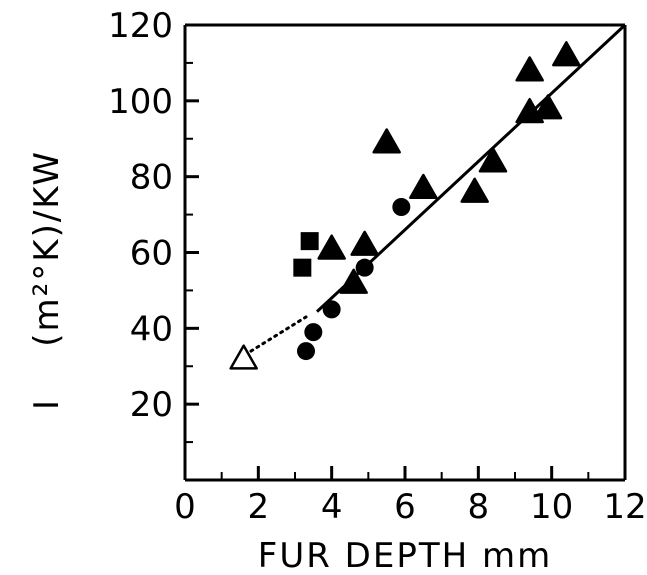 The image size is (647, 575). Describe the element at coordinates (151, 405) in the screenshot. I see `y-tick-label: 20` at that location.